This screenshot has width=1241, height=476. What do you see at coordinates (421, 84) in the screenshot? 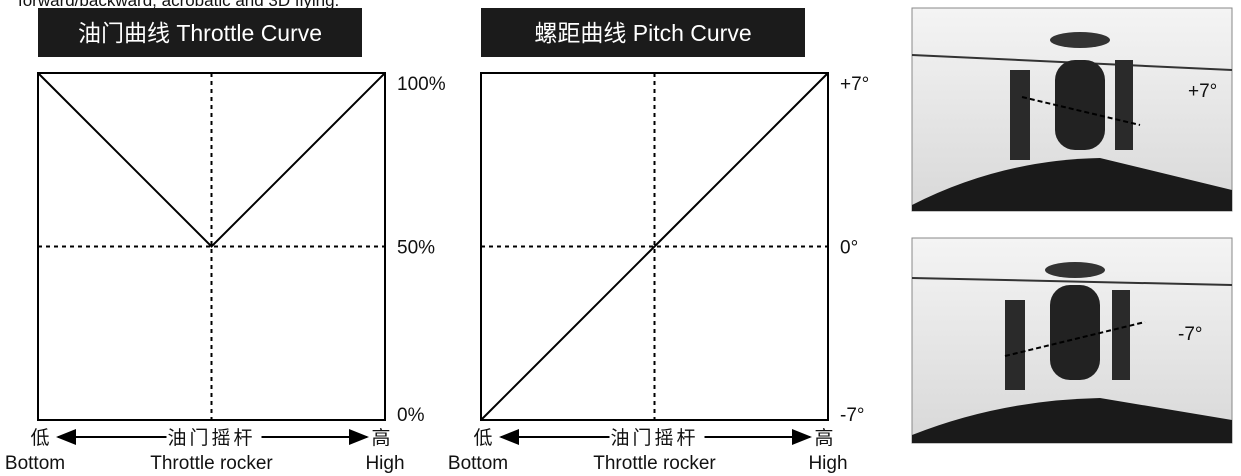
I see `y-tick-label: 100%` at bounding box center [421, 84].